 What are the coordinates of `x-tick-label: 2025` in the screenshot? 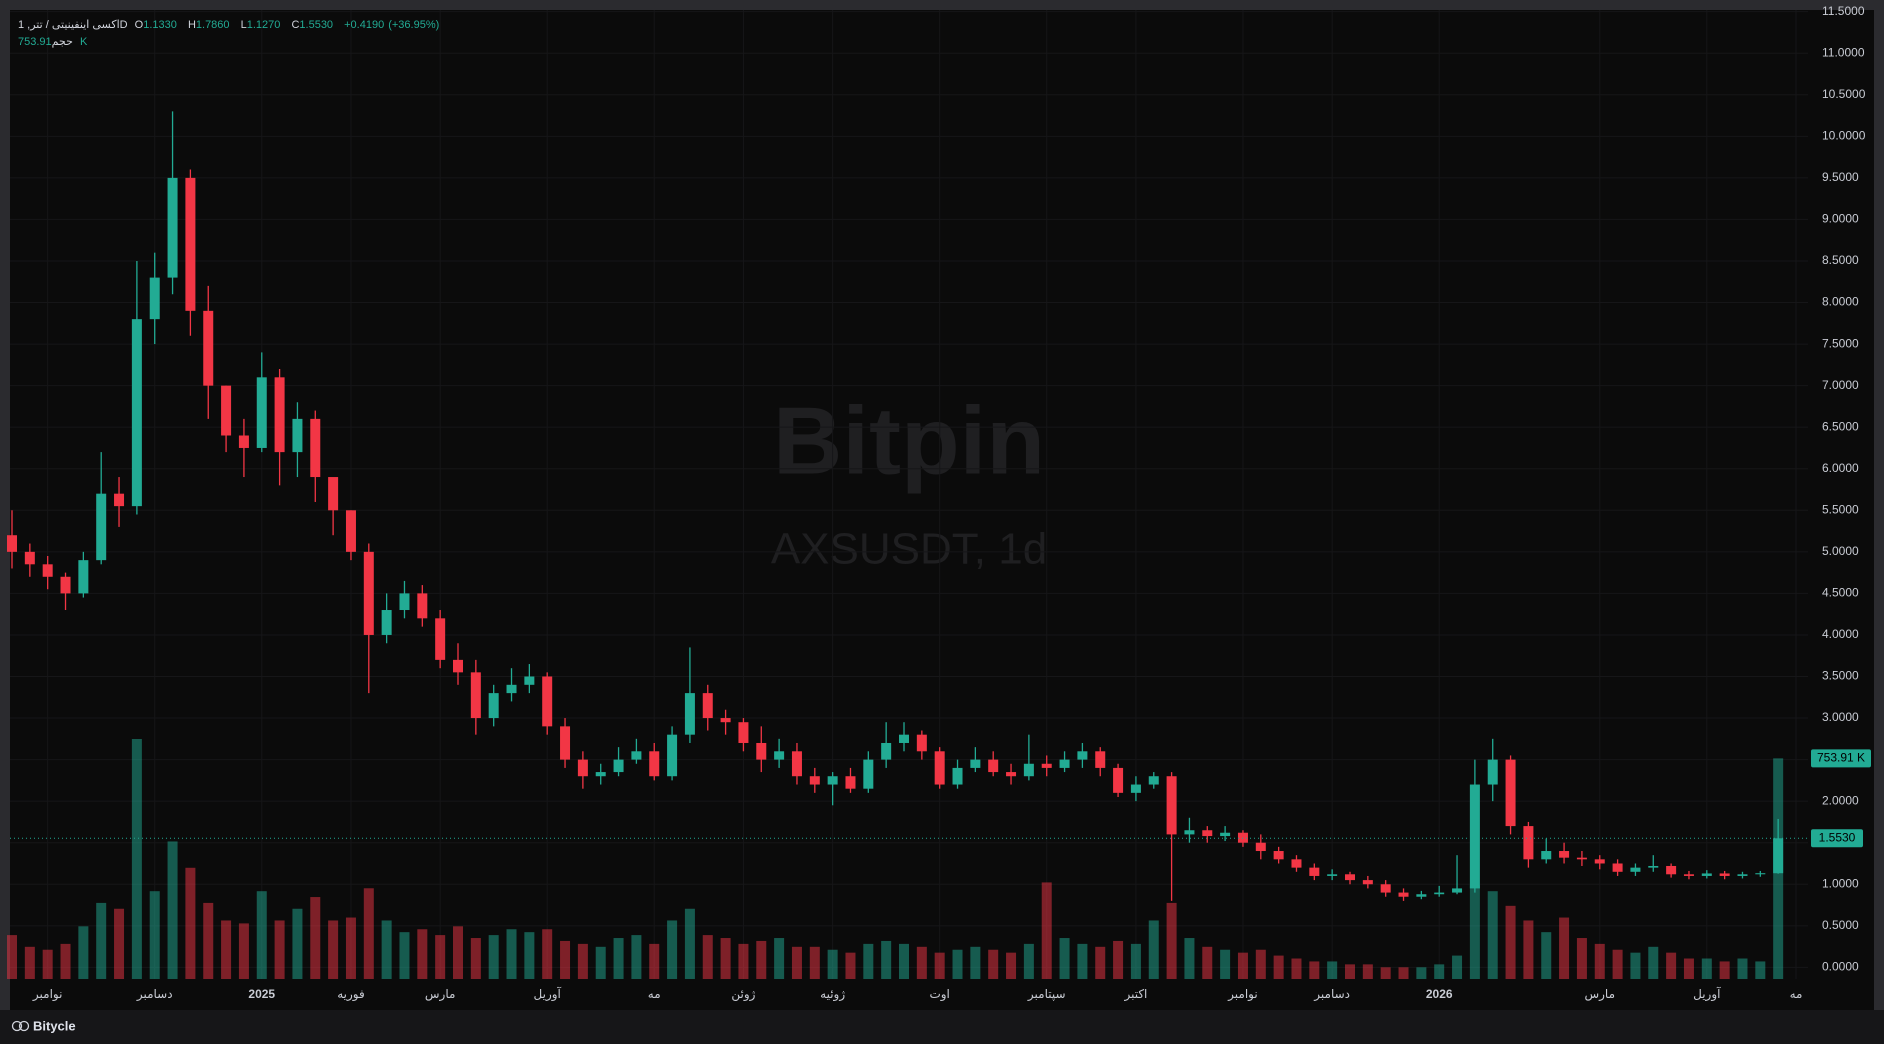 It's located at (261, 994).